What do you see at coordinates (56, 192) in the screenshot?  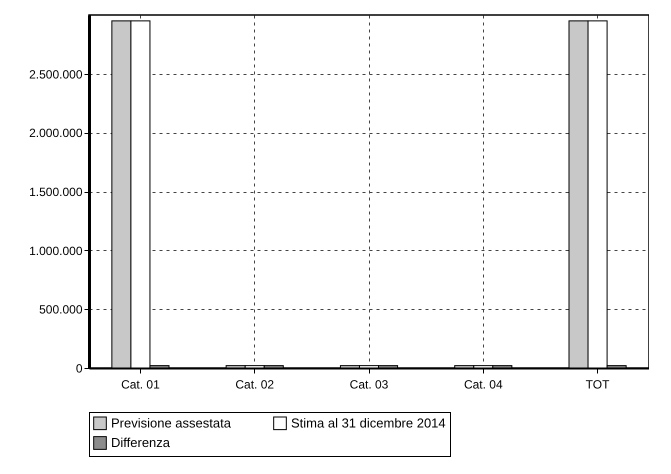 I see `y-tick-label: 1.500.000` at bounding box center [56, 192].